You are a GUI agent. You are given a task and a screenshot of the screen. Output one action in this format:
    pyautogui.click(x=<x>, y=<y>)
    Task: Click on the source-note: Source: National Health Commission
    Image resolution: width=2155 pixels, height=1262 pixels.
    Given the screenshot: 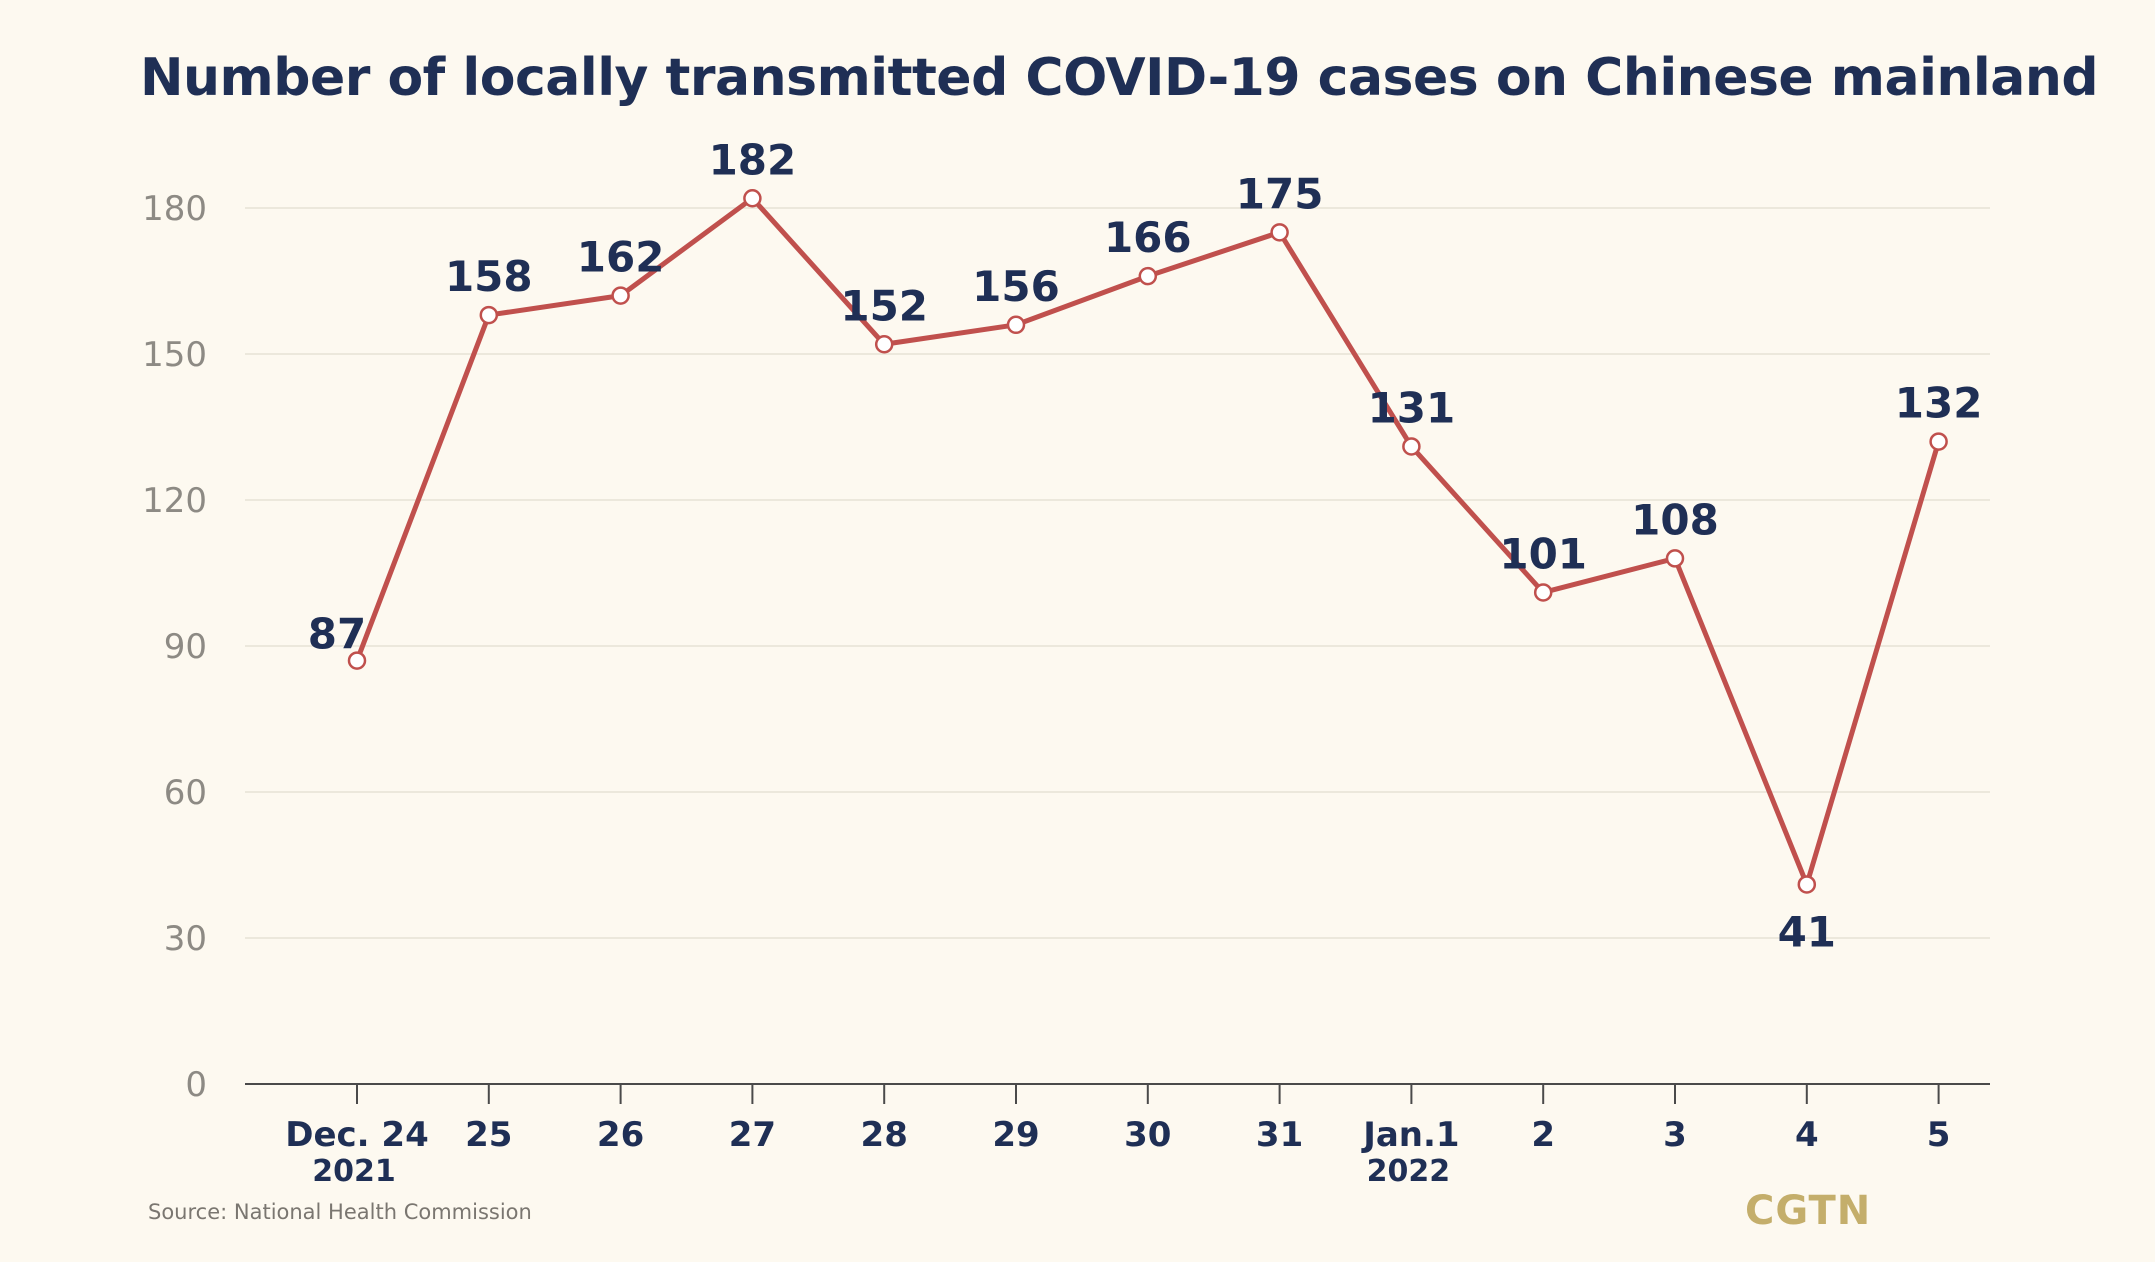 What is the action you would take?
    pyautogui.click(x=340, y=1212)
    